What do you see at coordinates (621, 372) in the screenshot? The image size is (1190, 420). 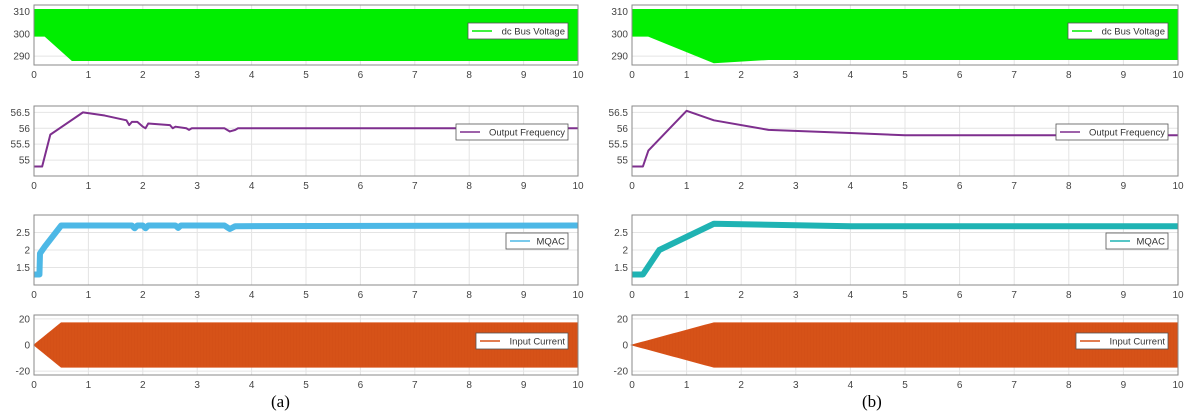 I see `y-tick-label: -20` at bounding box center [621, 372].